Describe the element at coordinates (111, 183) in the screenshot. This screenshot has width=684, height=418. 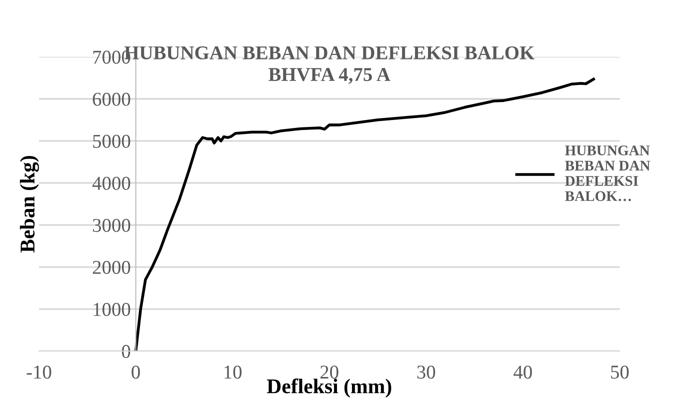
I see `y-tick-label: 4000` at that location.